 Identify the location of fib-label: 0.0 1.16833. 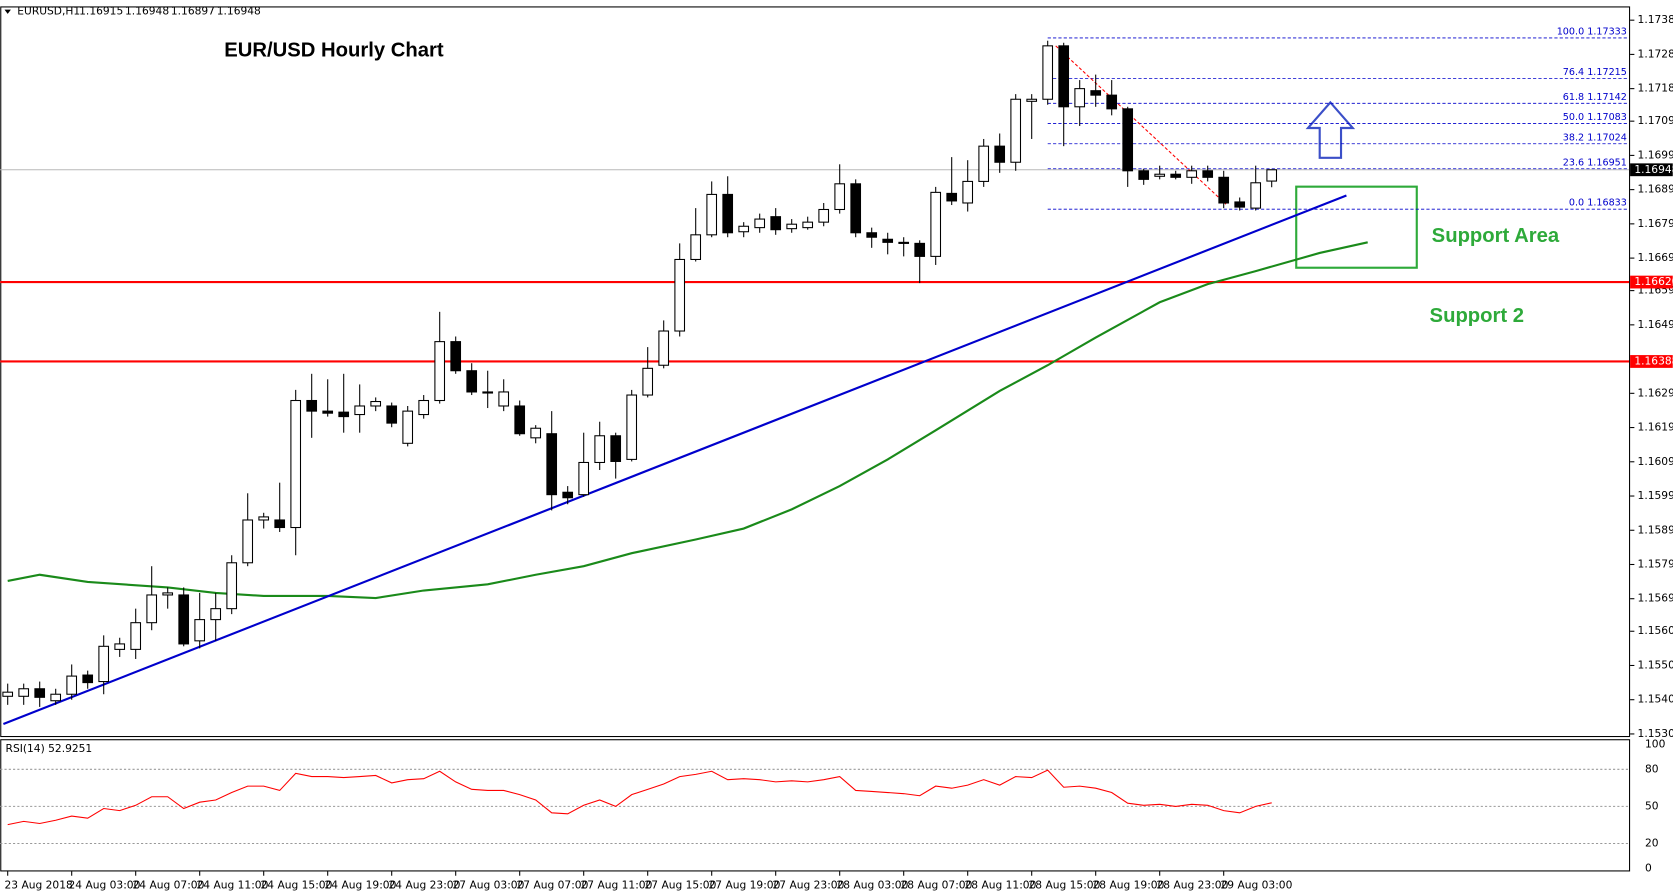
(1598, 203).